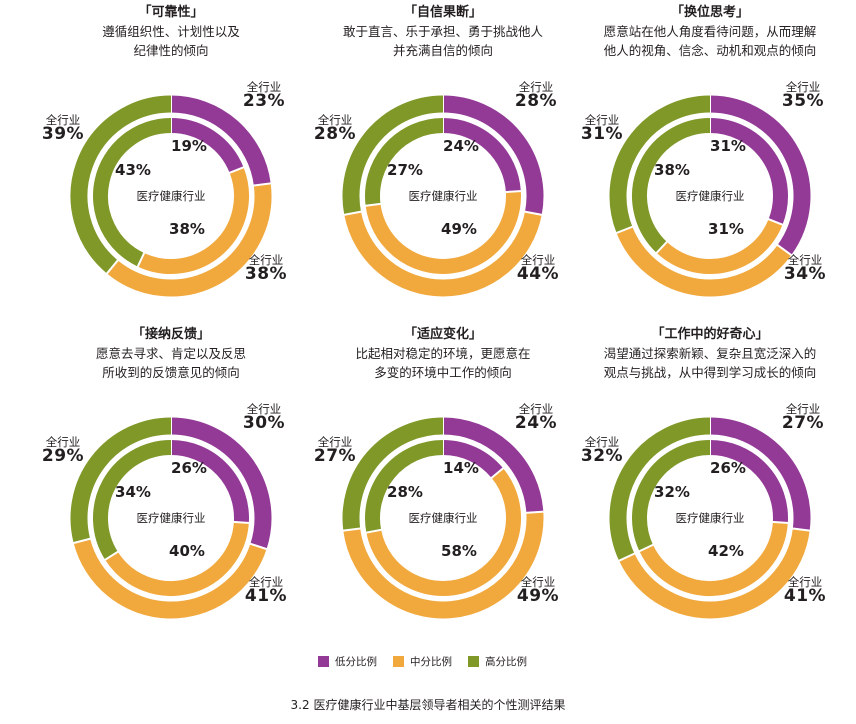 This screenshot has width=856, height=724. Describe the element at coordinates (431, 661) in the screenshot. I see `legend-label-mid: 中分比例` at that location.